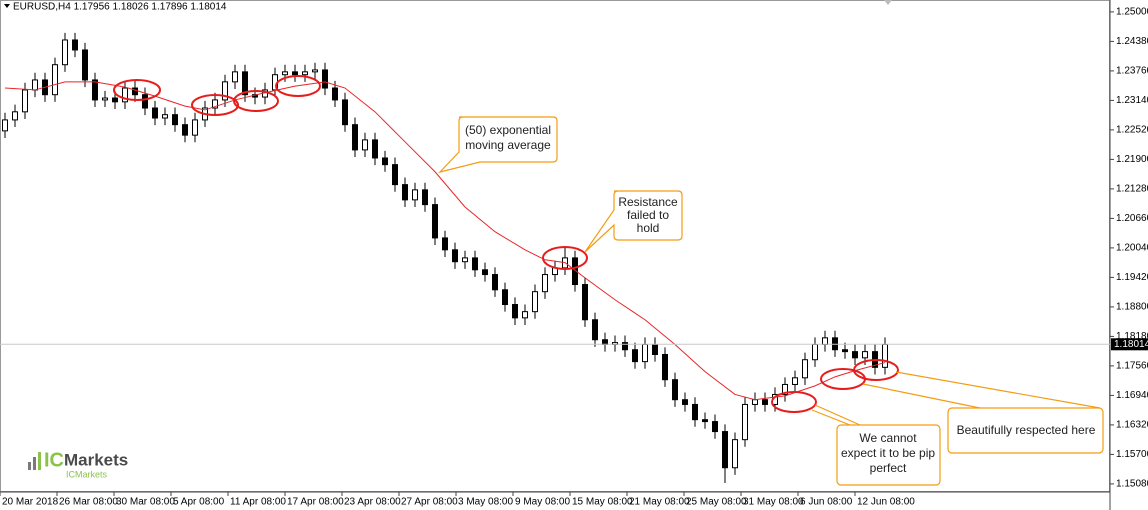 The image size is (1148, 510). I want to click on y-tick-label: 1.22520, so click(1132, 130).